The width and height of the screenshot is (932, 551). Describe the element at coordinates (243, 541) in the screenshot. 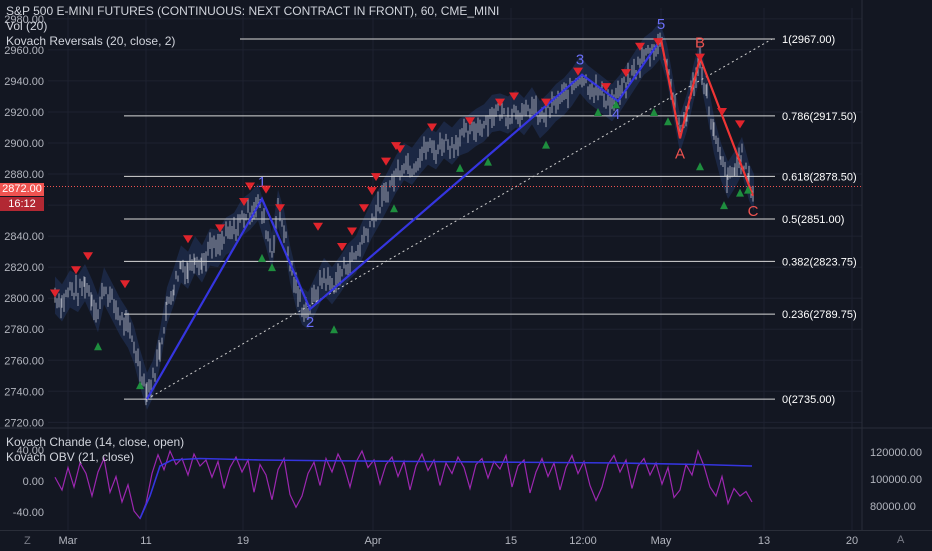

I see `x-axis-tick-label: 19` at that location.